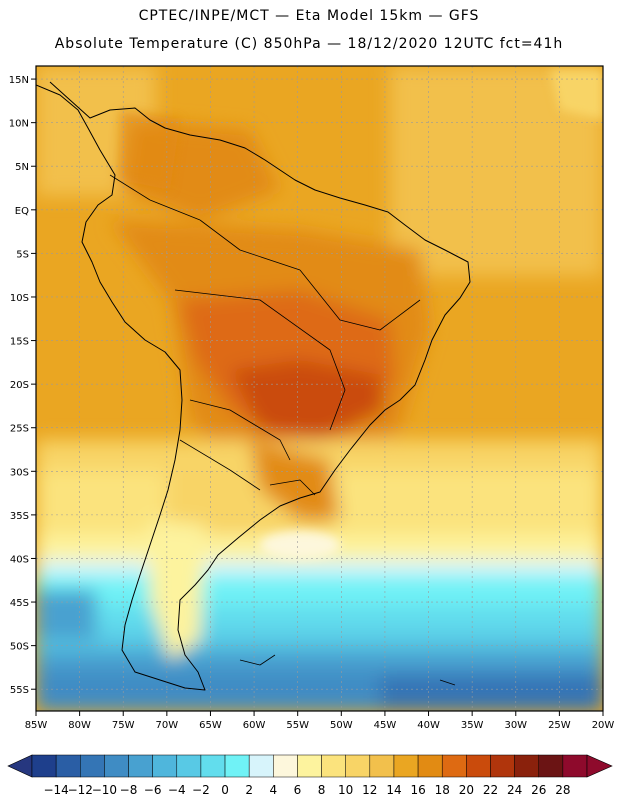  Describe the element at coordinates (393, 790) in the screenshot. I see `colorbar-label: 14` at that location.